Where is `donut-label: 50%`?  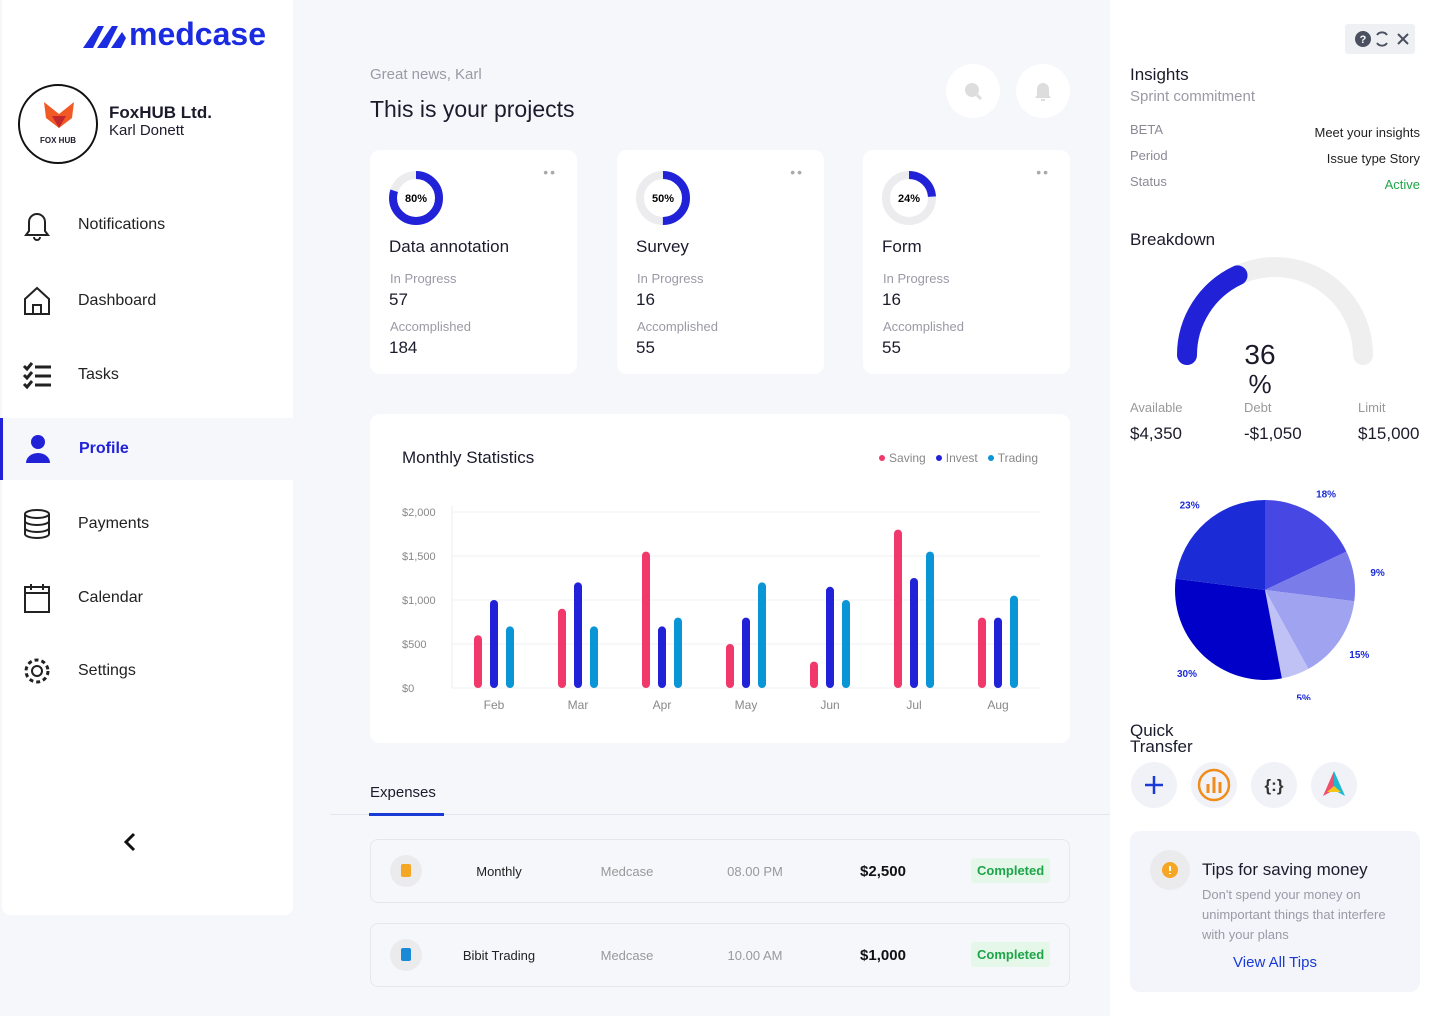 donut-label: 50% is located at coordinates (663, 199).